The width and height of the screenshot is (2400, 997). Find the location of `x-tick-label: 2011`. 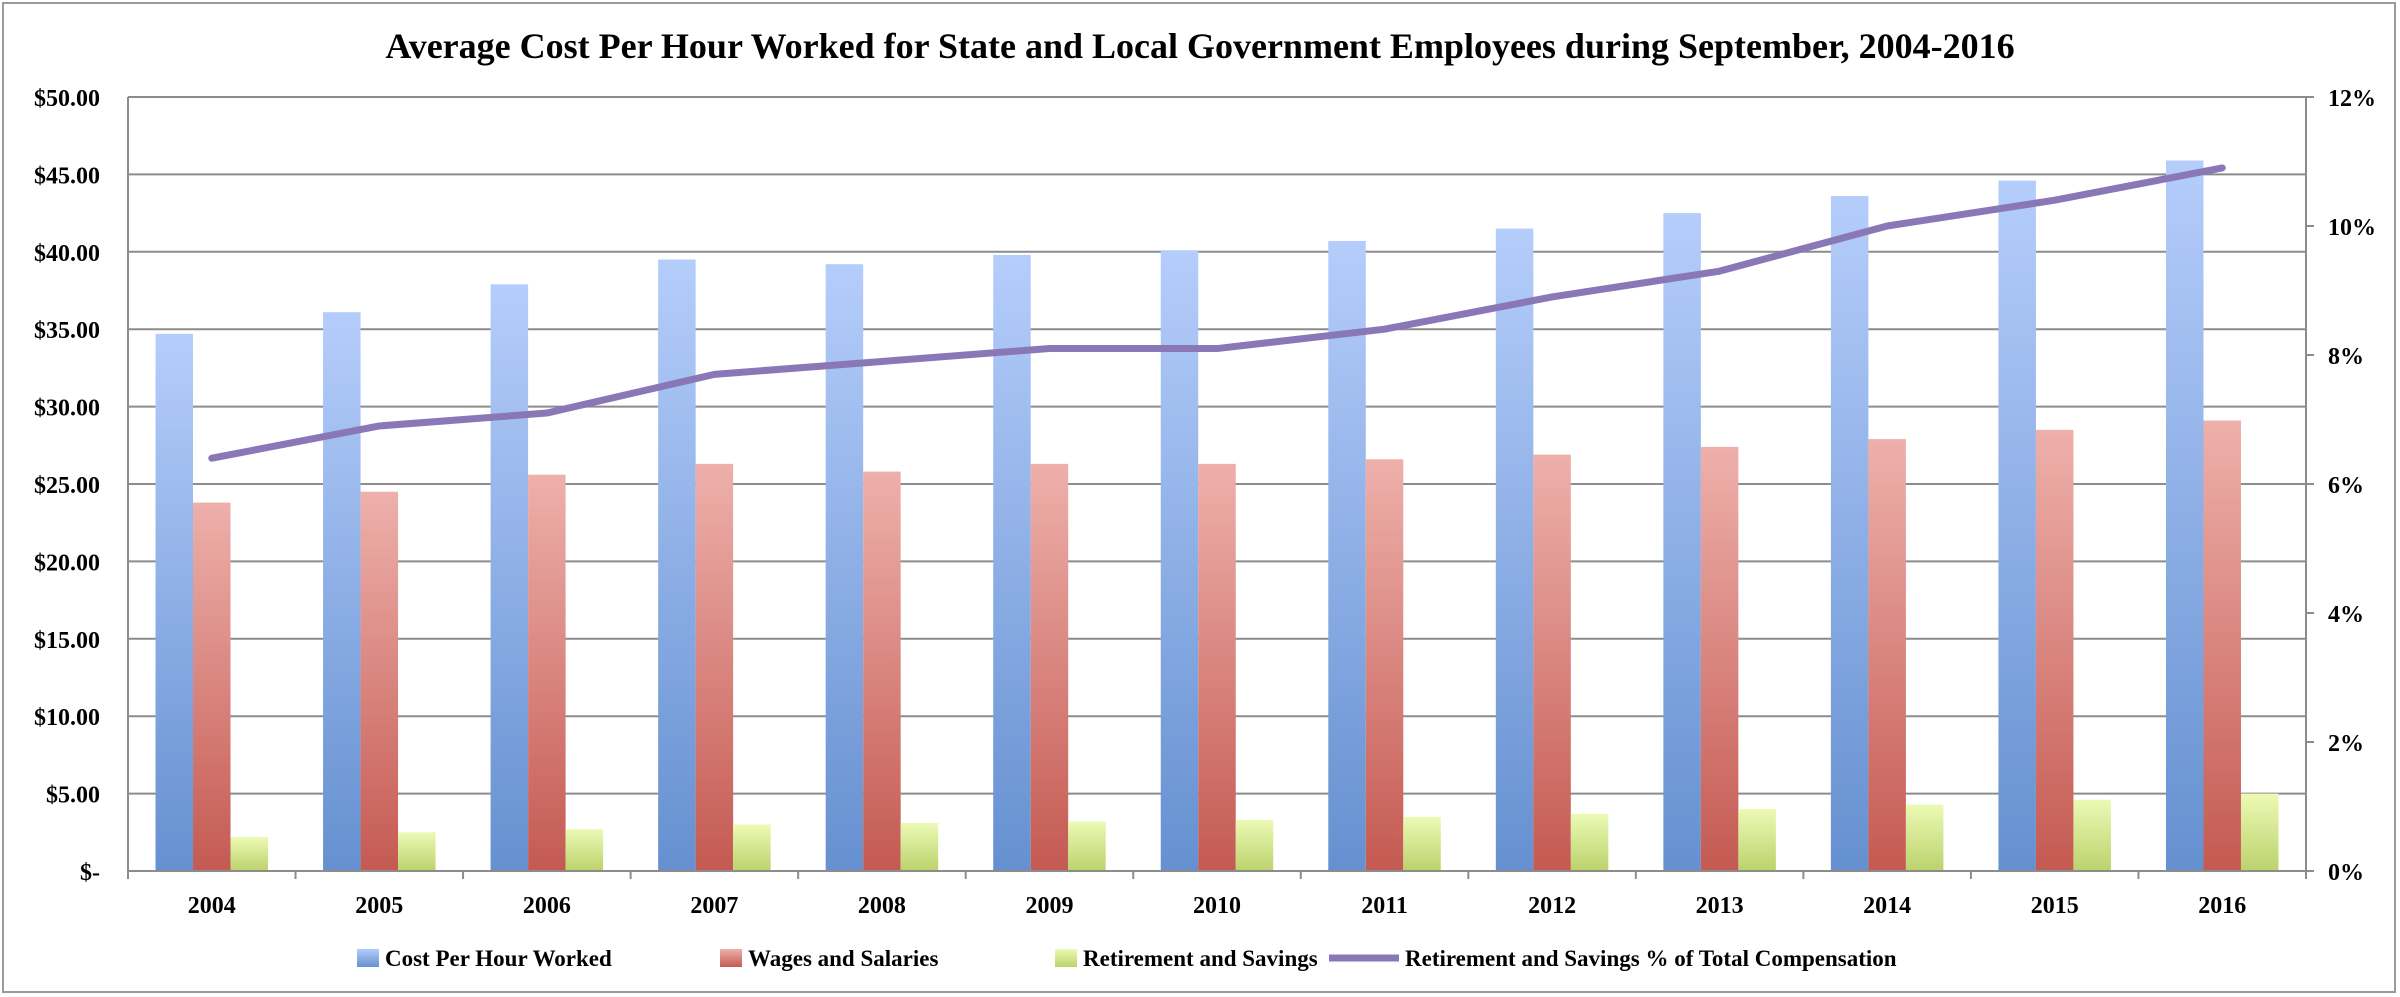

x-tick-label: 2011 is located at coordinates (1384, 906).